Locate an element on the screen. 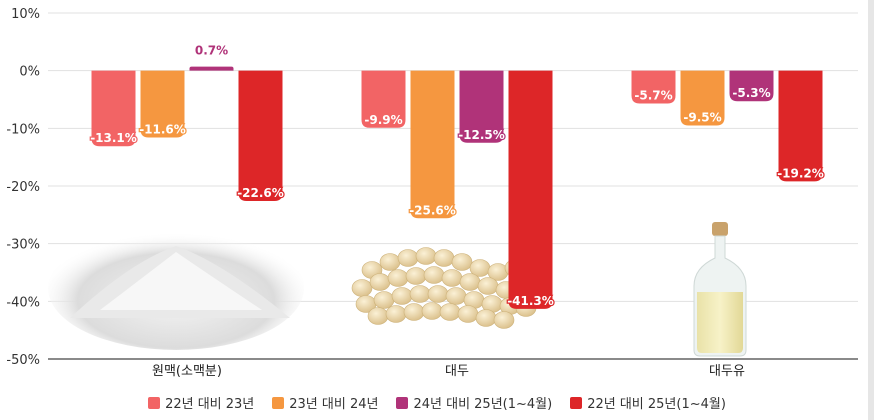 The image size is (874, 420). data-label: -12.5% is located at coordinates (481, 135).